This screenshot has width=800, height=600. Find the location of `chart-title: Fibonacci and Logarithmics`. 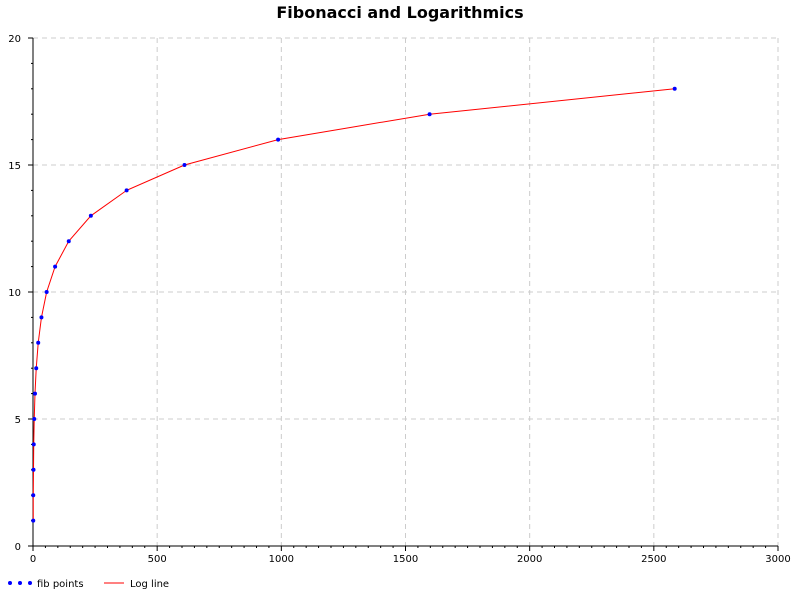

chart-title: Fibonacci and Logarithmics is located at coordinates (399, 12).